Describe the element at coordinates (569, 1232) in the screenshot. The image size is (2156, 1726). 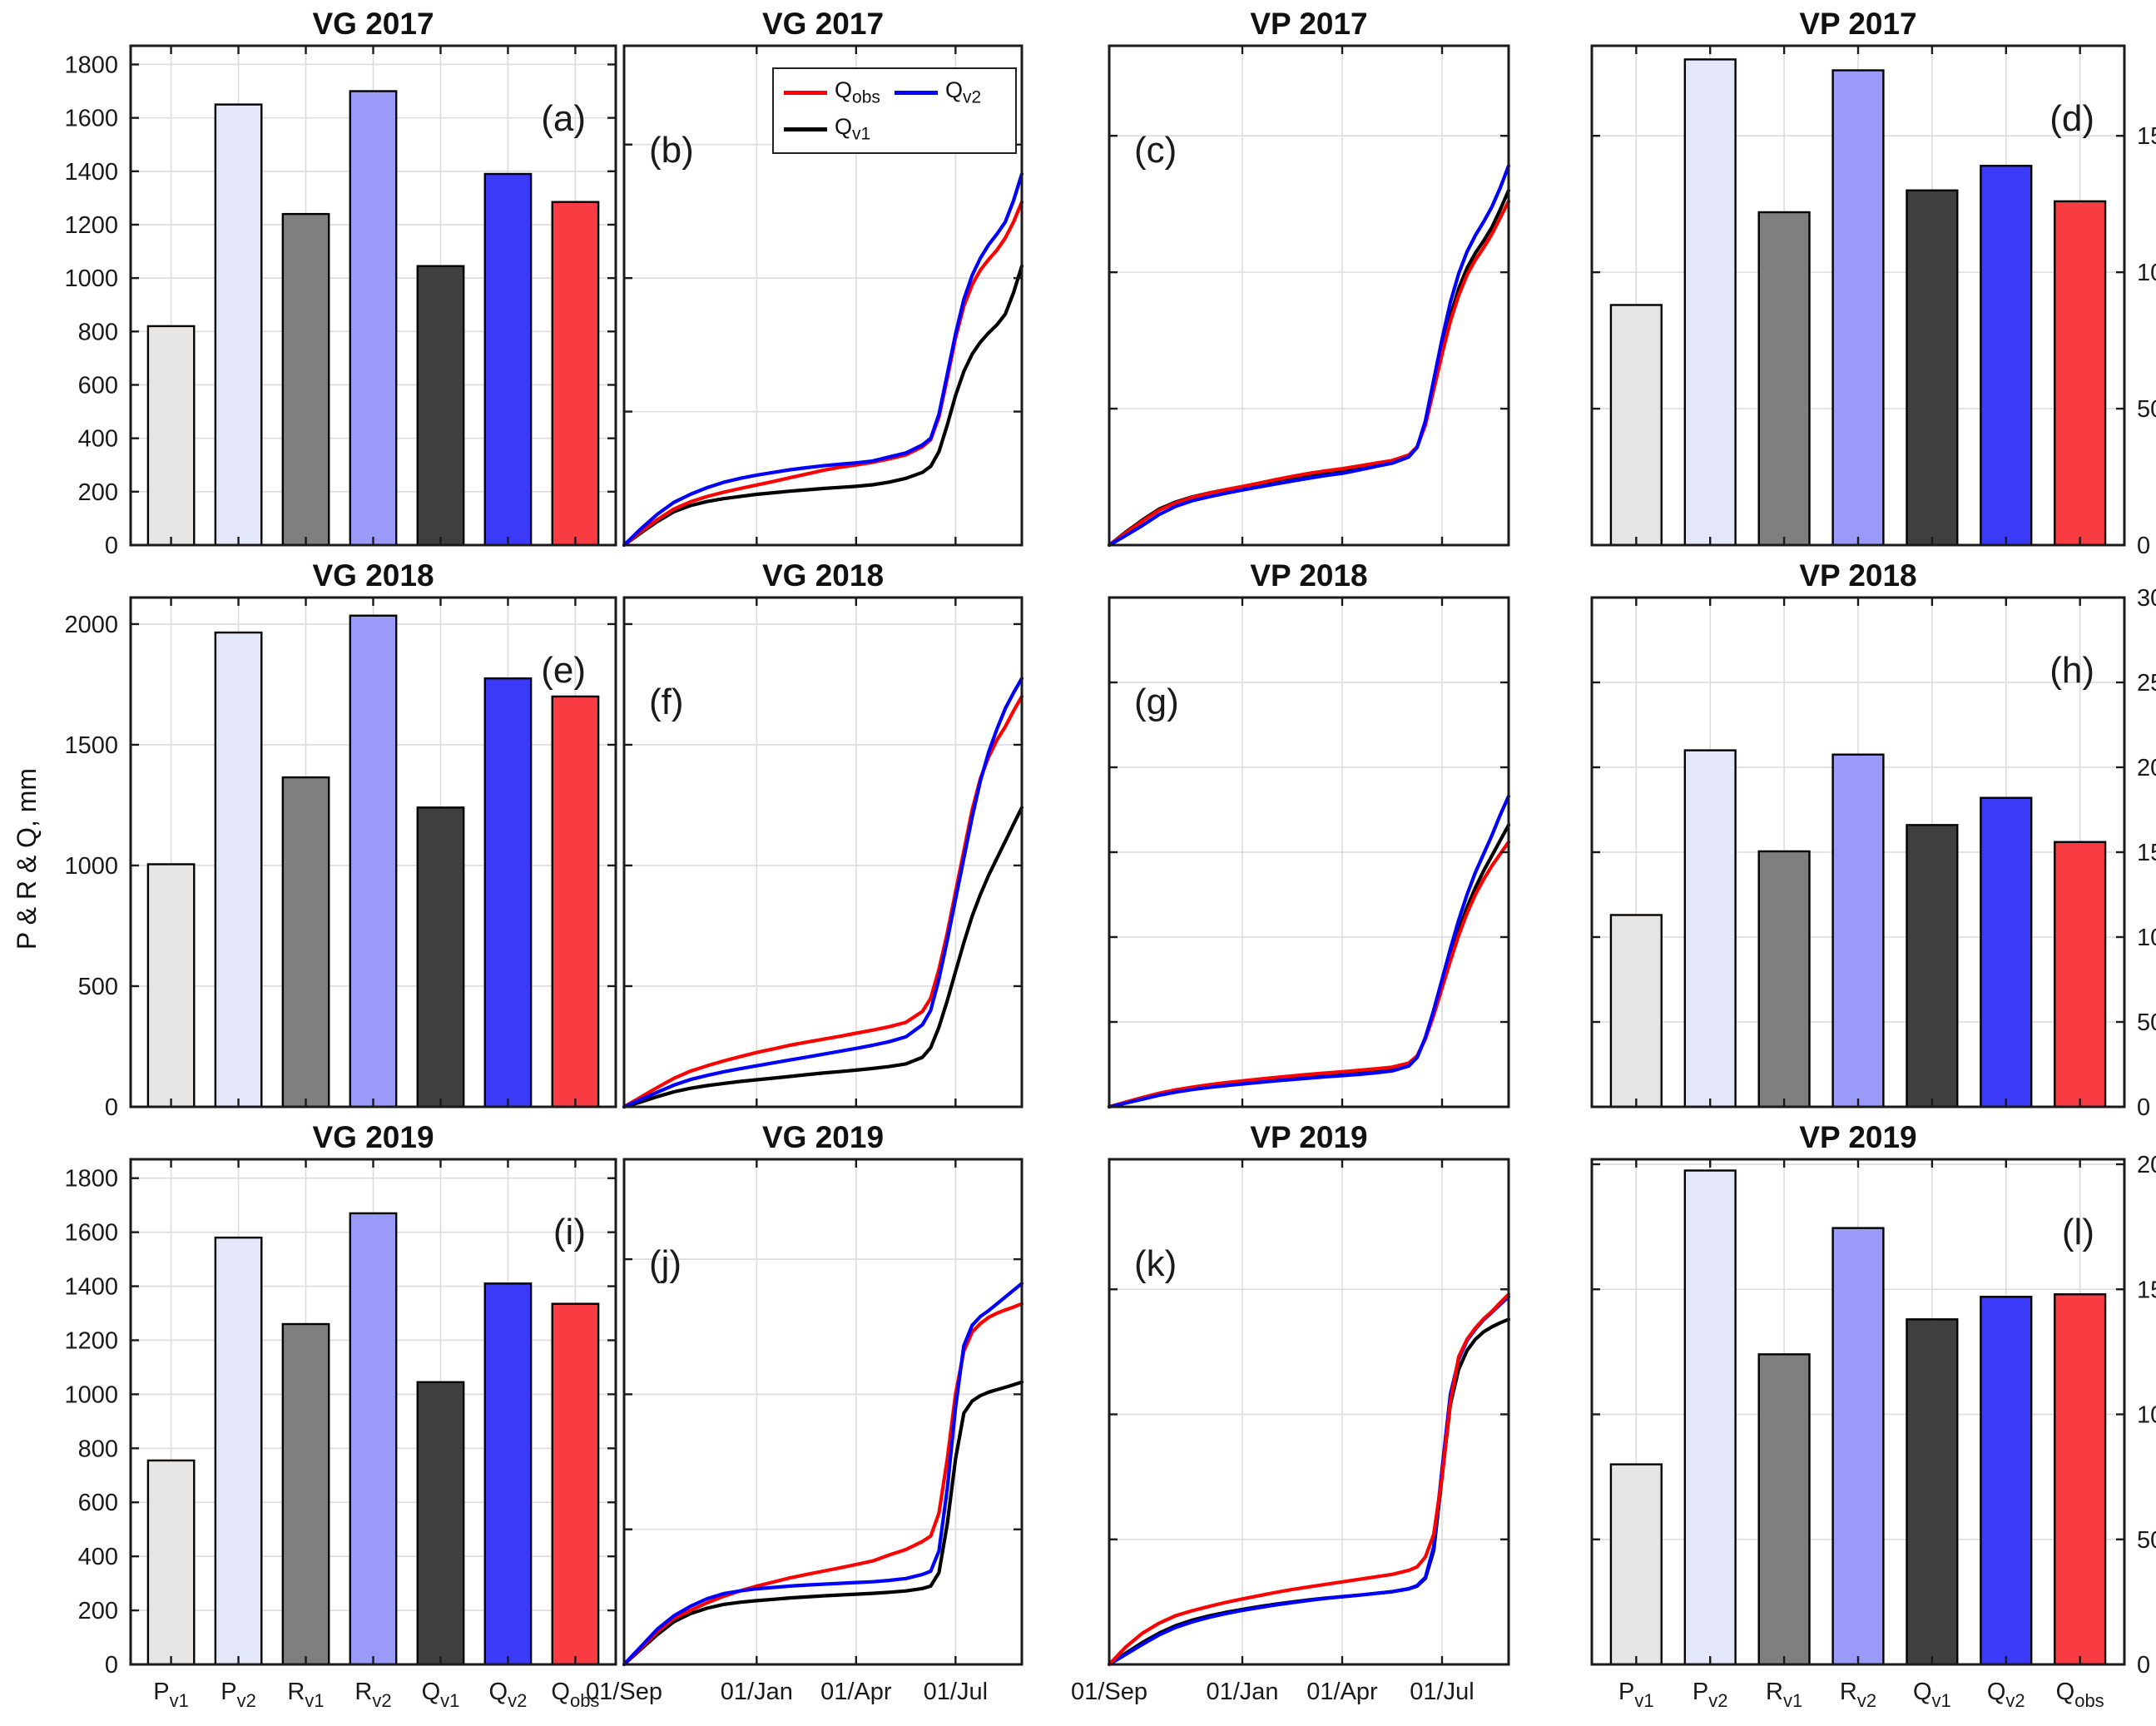
I see `panel-letter: (i)` at that location.